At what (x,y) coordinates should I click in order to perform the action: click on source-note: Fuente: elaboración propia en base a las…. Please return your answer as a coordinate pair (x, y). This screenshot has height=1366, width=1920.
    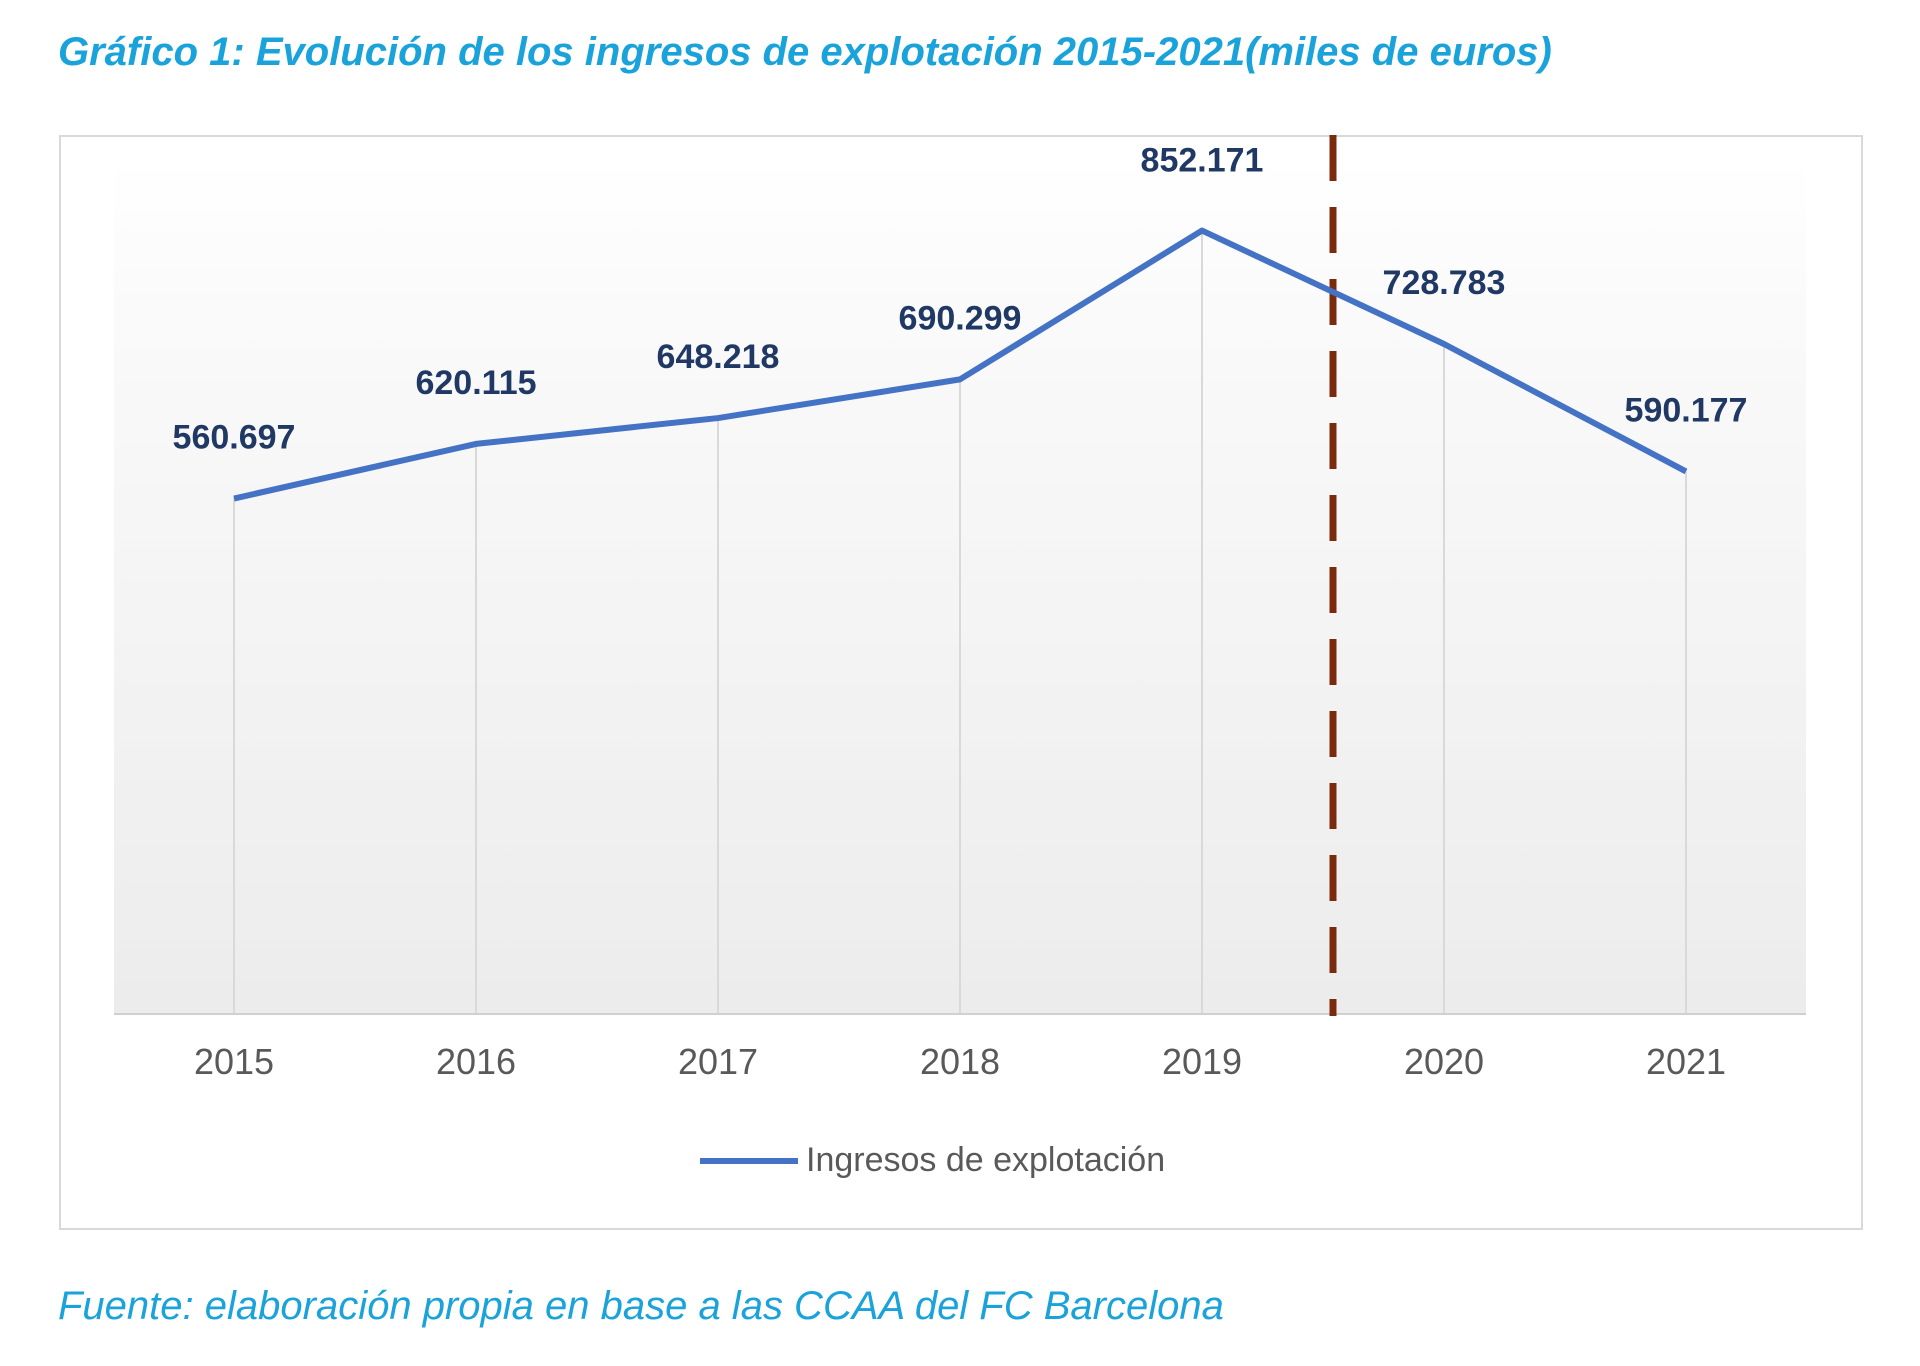
    Looking at the image, I should click on (641, 1306).